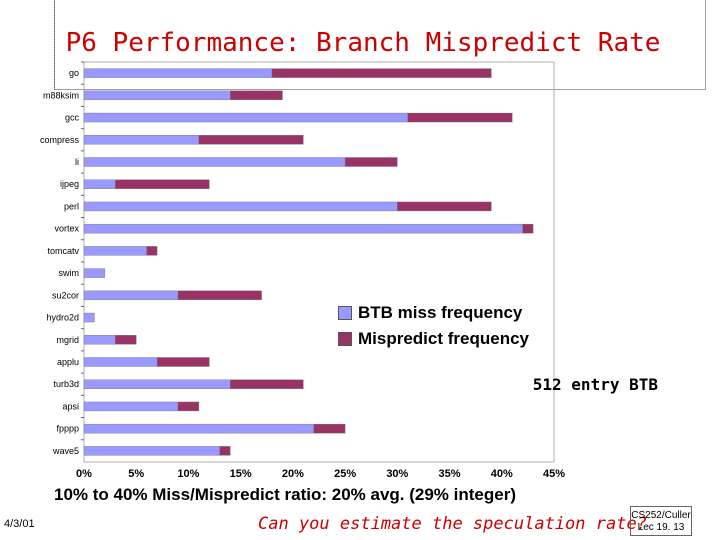 This screenshot has height=540, width=720. Describe the element at coordinates (69, 184) in the screenshot. I see `category-label-ijpeg: ijpeg` at that location.